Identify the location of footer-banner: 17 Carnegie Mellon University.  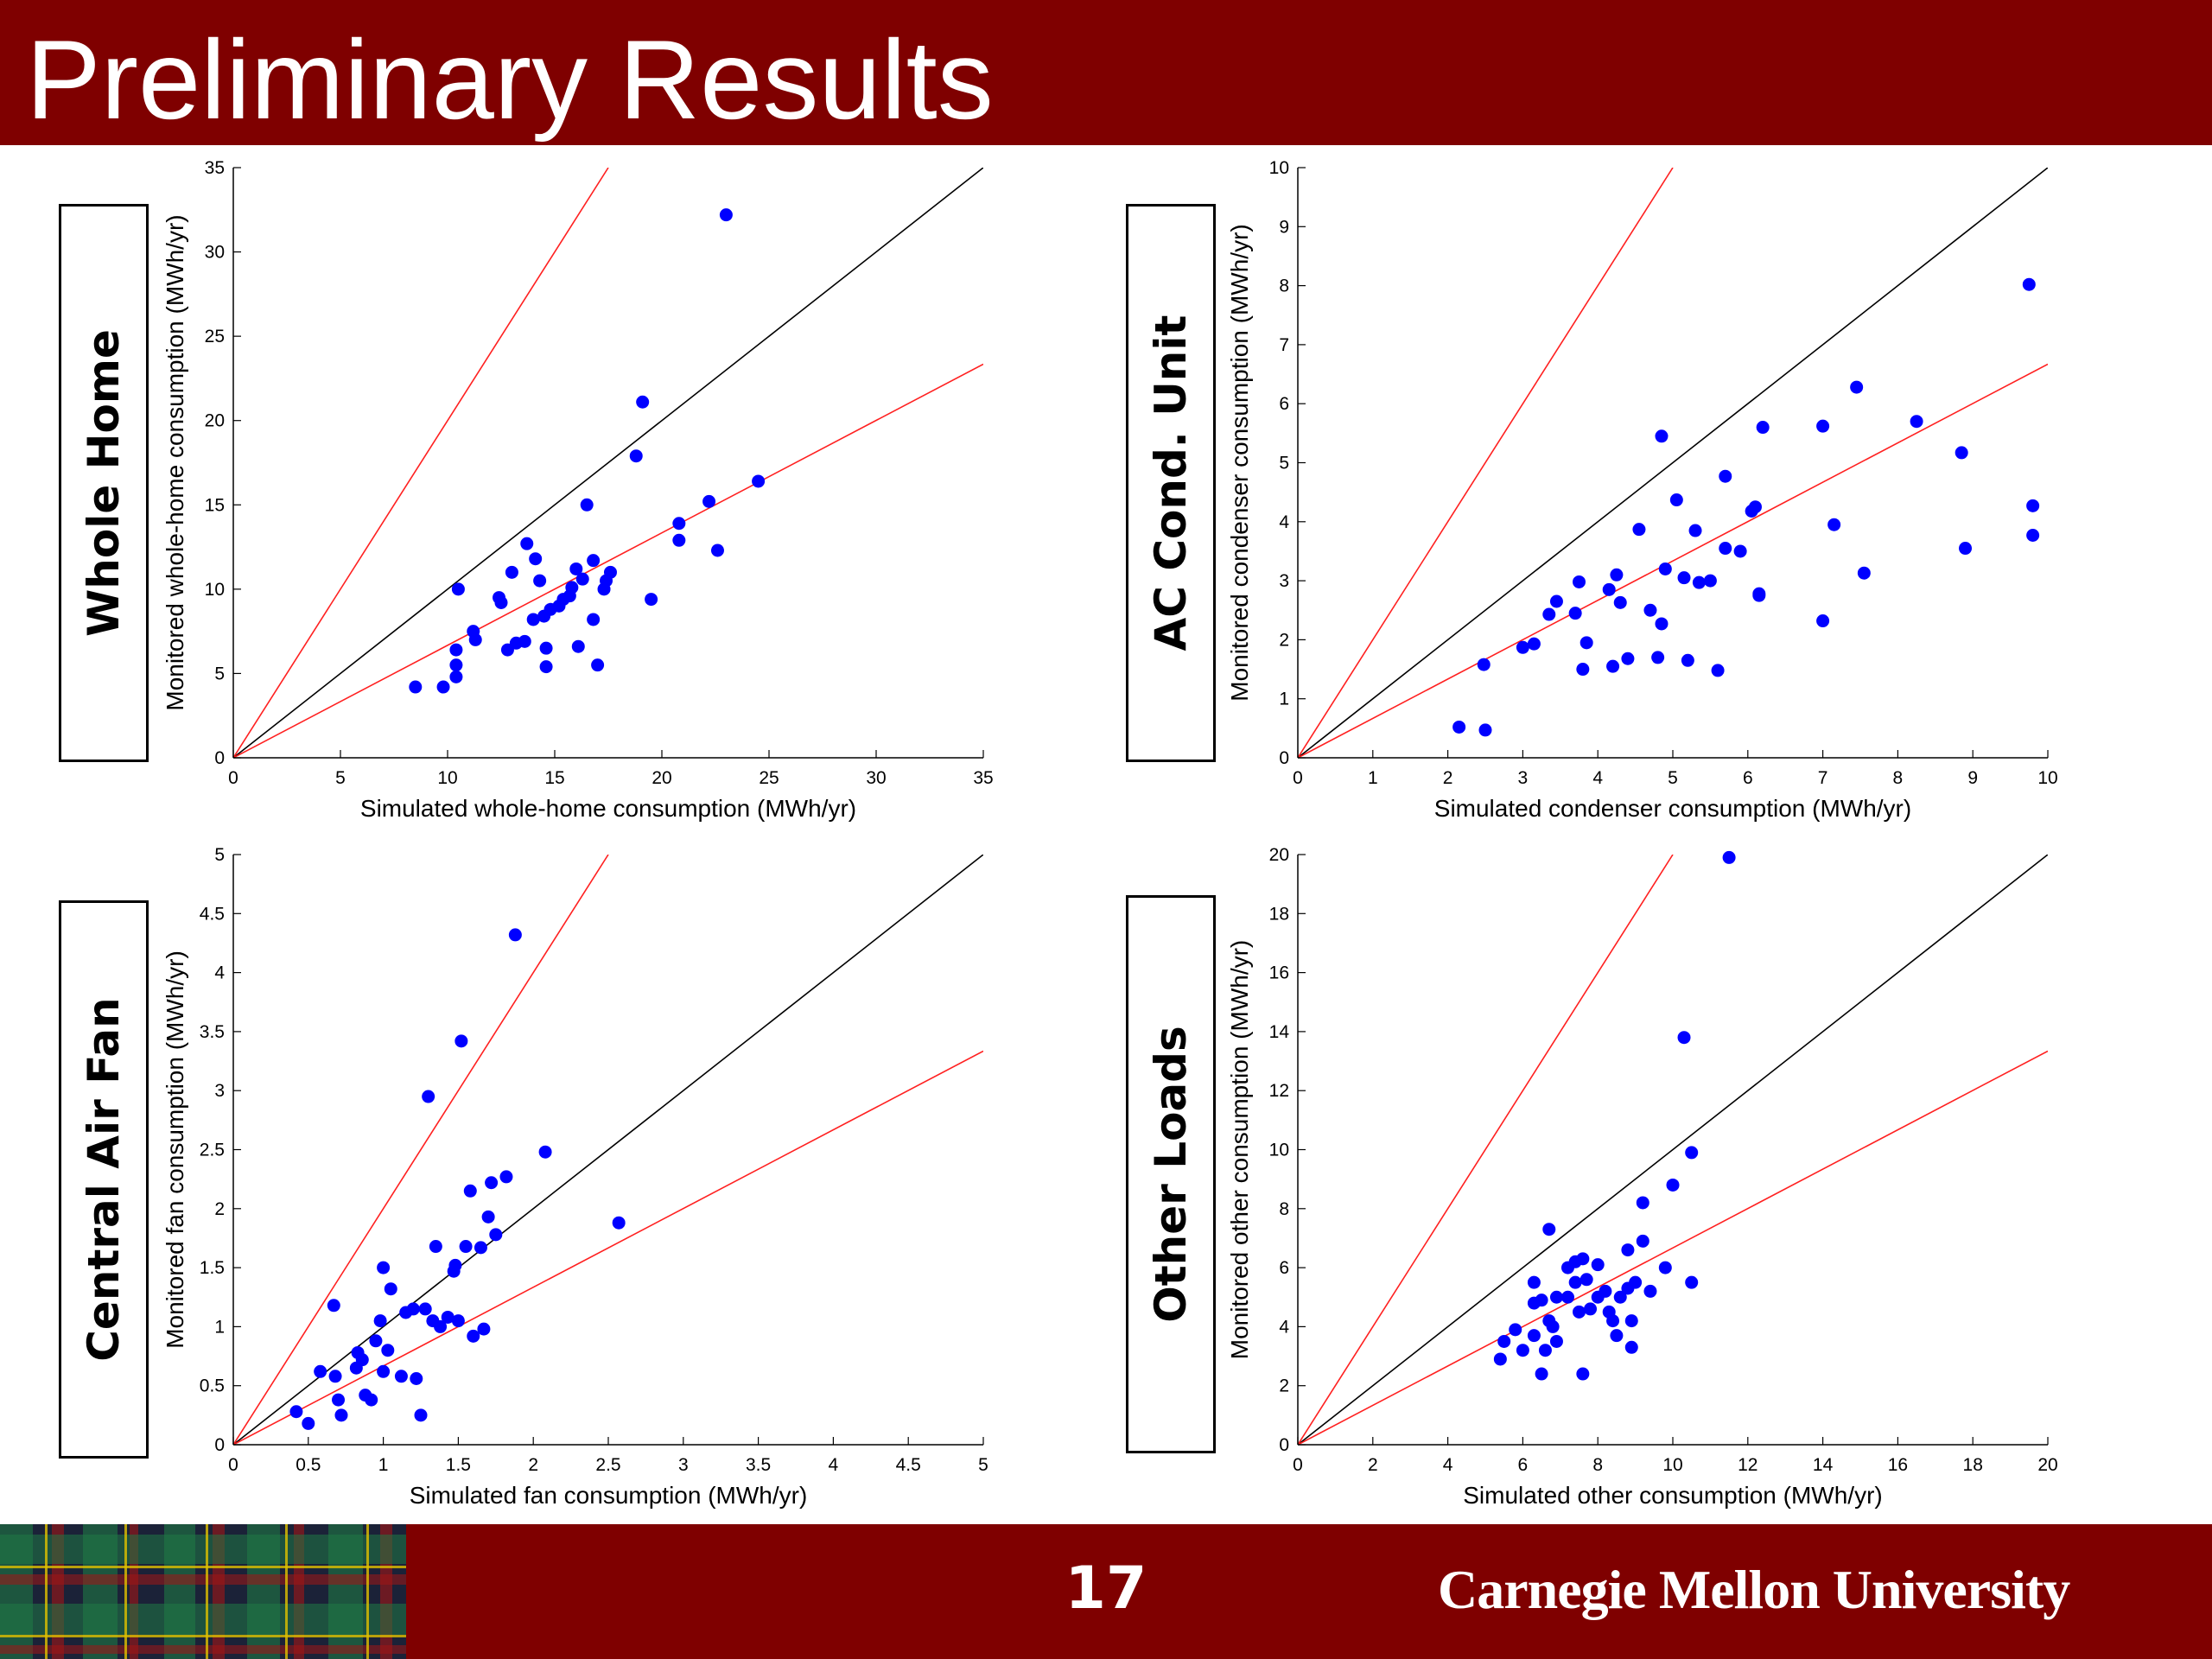
(1106, 1591).